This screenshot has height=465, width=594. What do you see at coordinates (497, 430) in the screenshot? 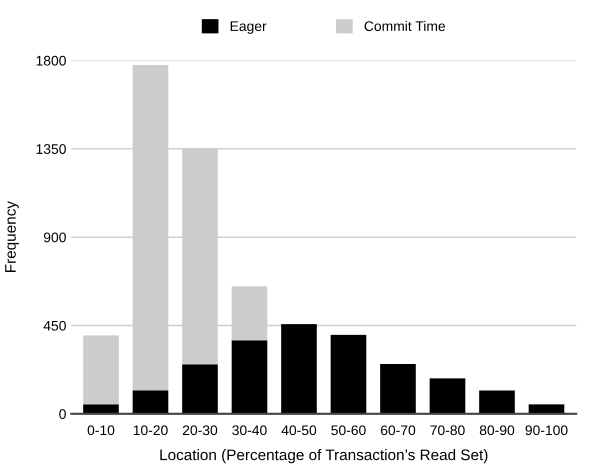
I see `x-tick-label: 80-90` at bounding box center [497, 430].